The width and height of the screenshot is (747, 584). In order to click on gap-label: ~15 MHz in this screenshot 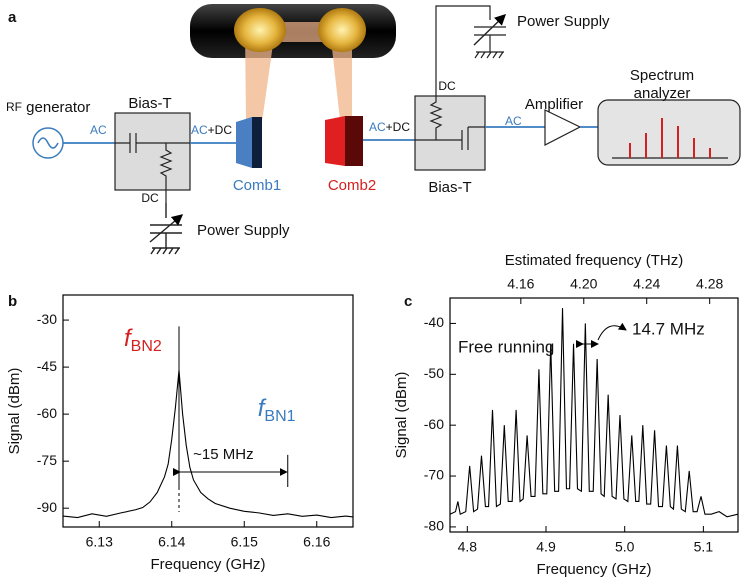, I will do `click(223, 454)`.